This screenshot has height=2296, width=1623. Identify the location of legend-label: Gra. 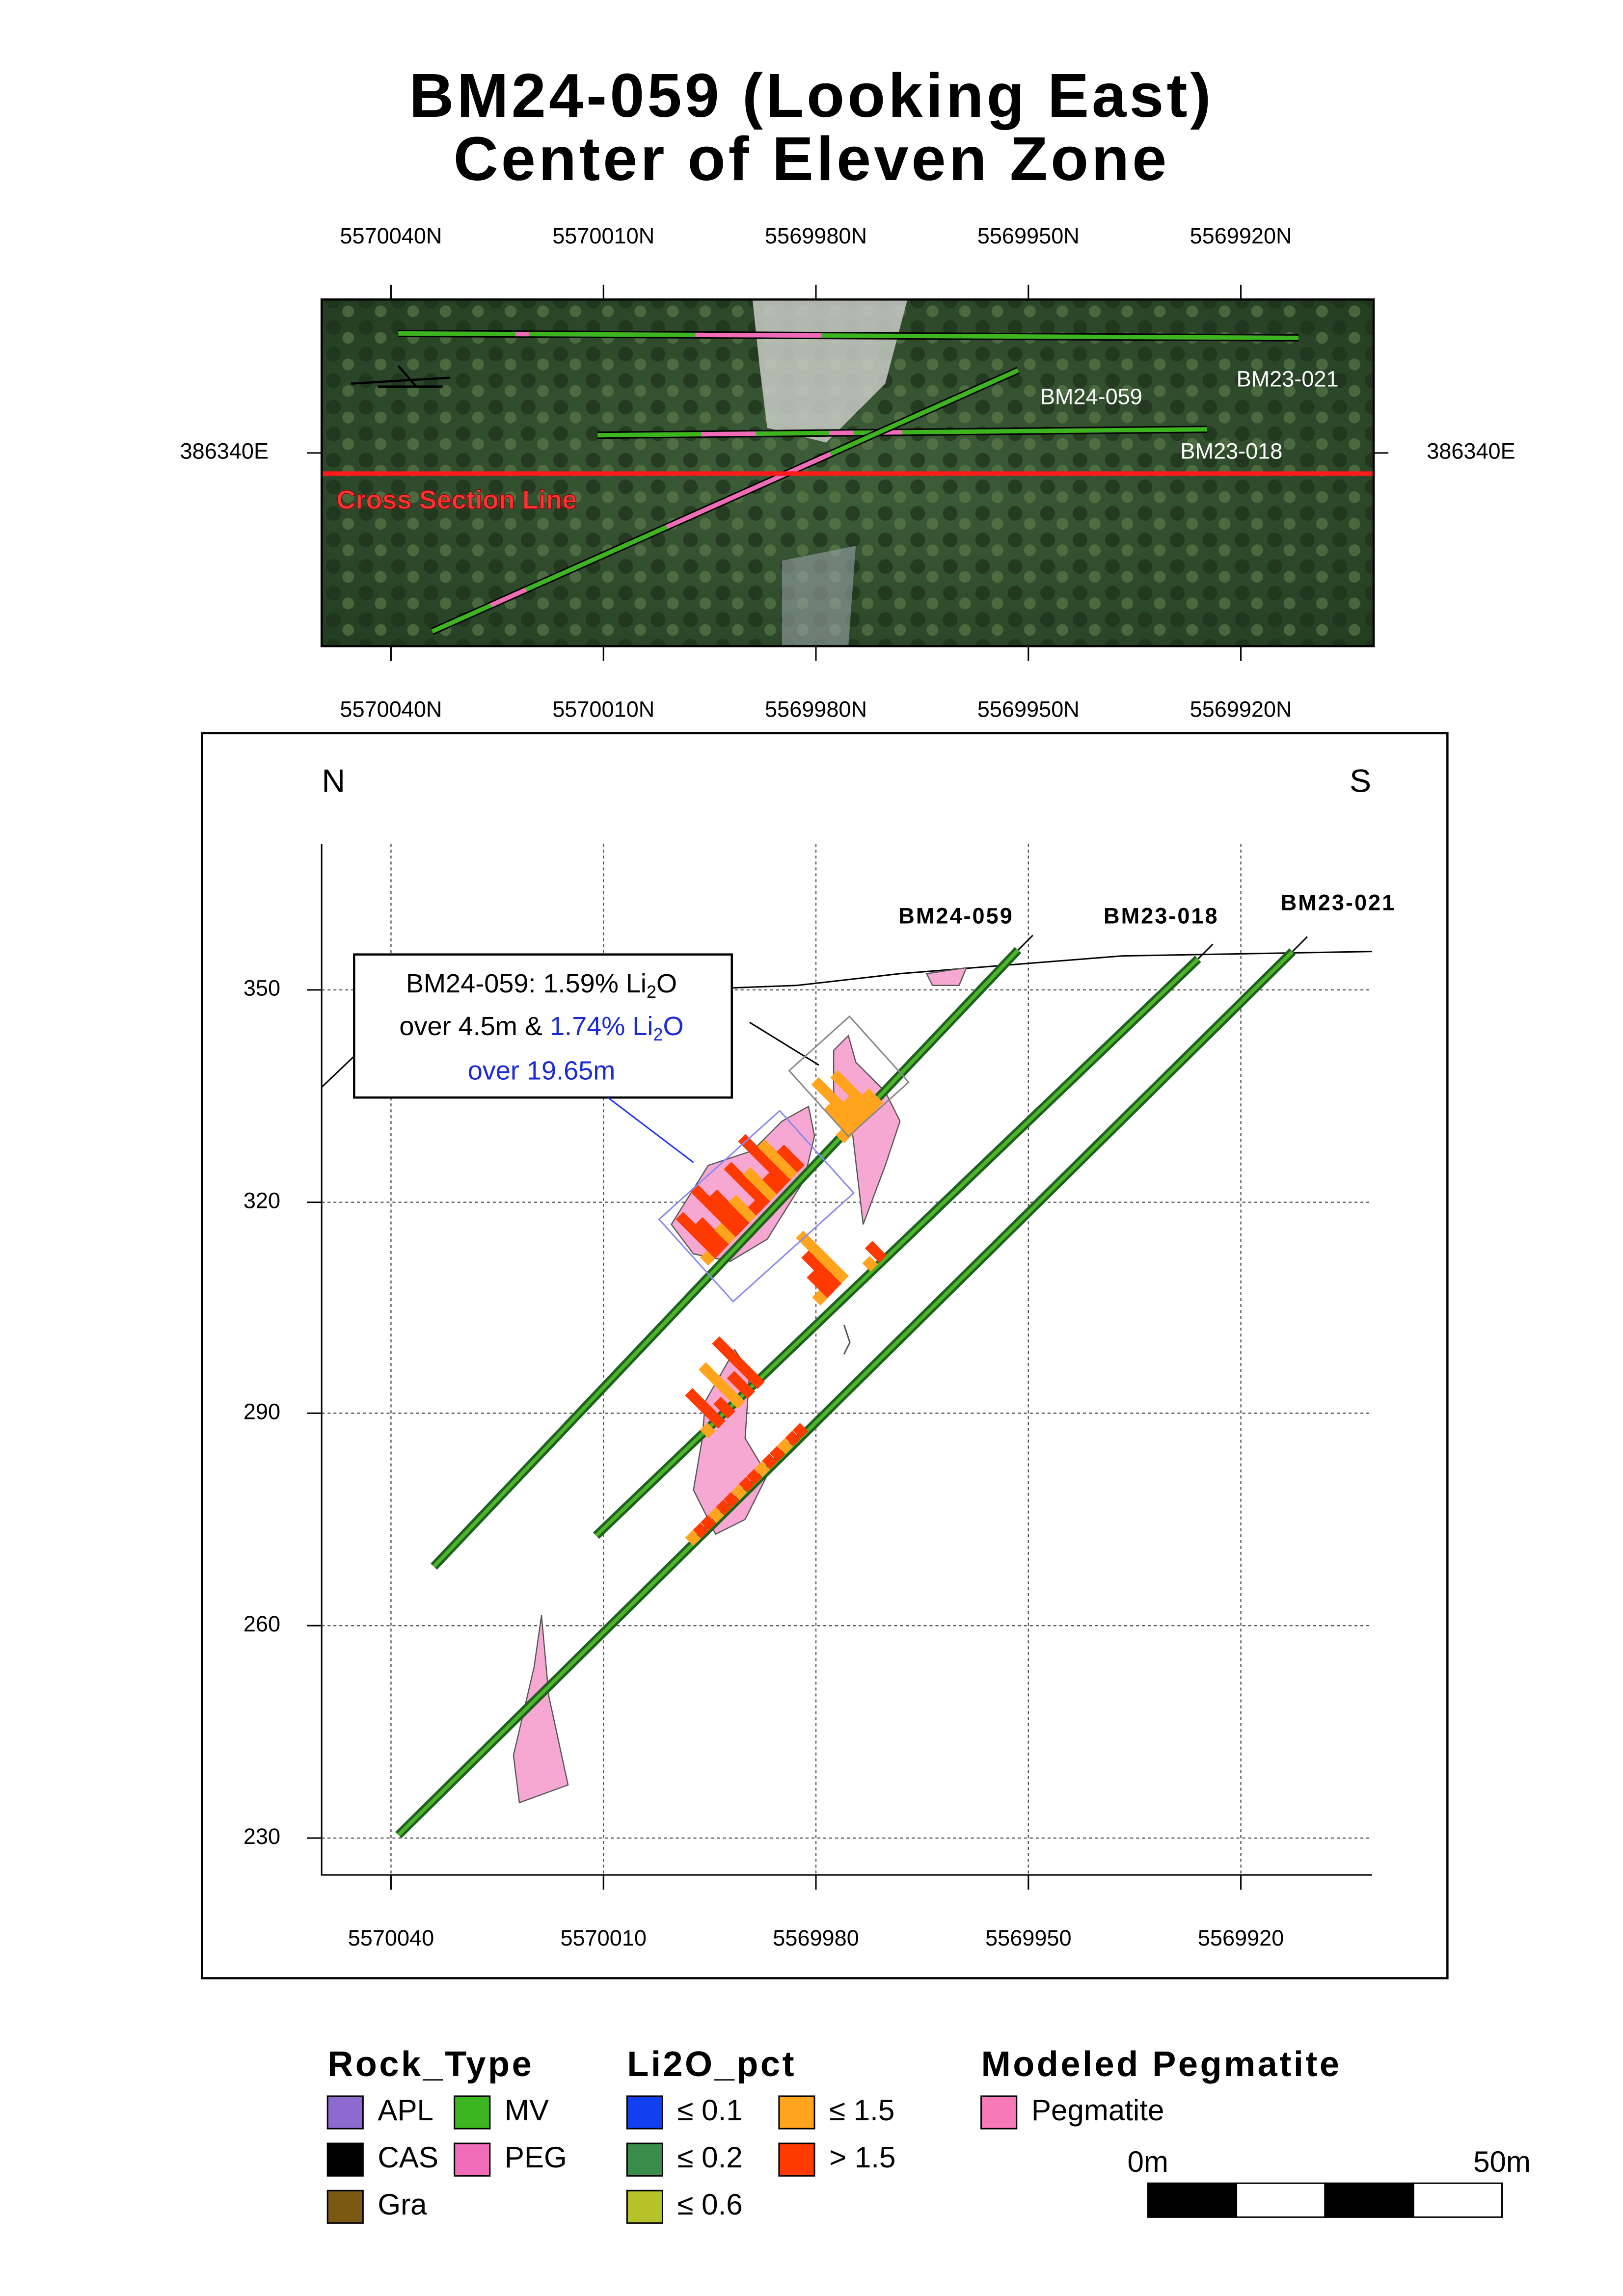
(403, 2205).